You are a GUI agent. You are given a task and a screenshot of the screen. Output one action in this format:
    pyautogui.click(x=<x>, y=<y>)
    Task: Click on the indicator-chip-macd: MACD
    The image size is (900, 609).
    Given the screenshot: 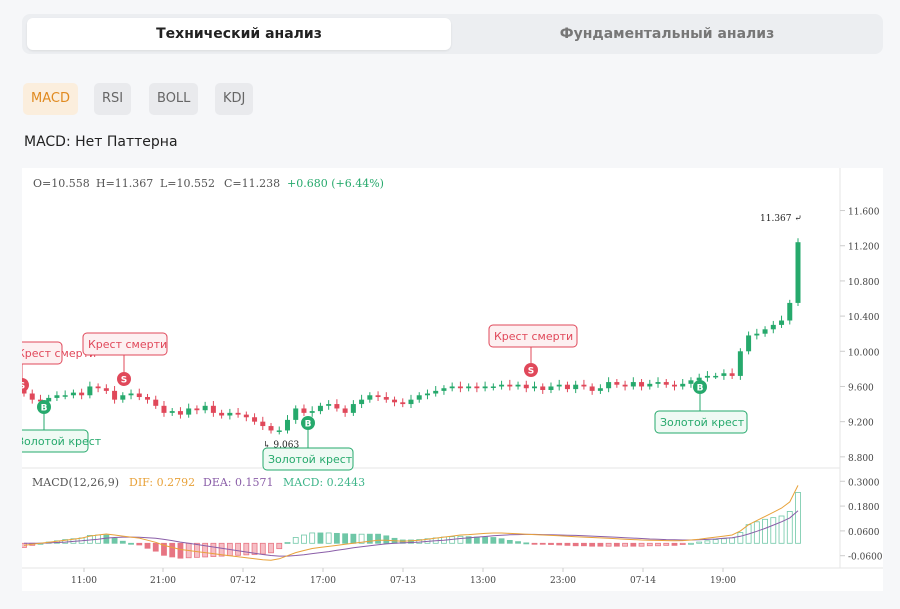 What is the action you would take?
    pyautogui.click(x=50, y=99)
    